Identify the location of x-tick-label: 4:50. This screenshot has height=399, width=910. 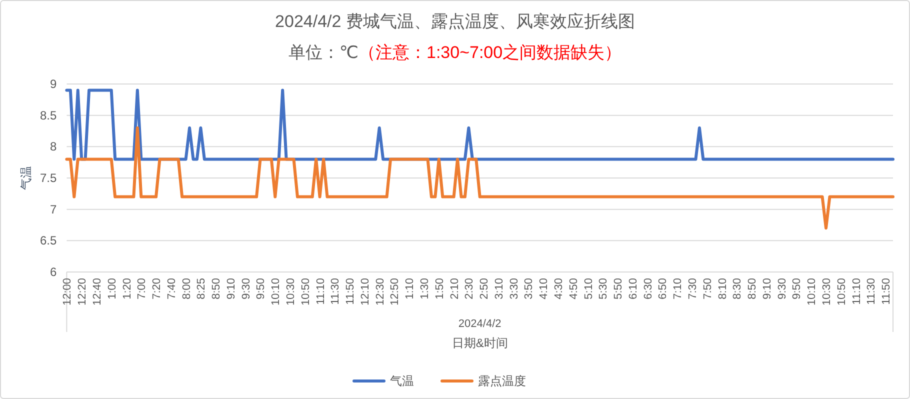
(574, 289).